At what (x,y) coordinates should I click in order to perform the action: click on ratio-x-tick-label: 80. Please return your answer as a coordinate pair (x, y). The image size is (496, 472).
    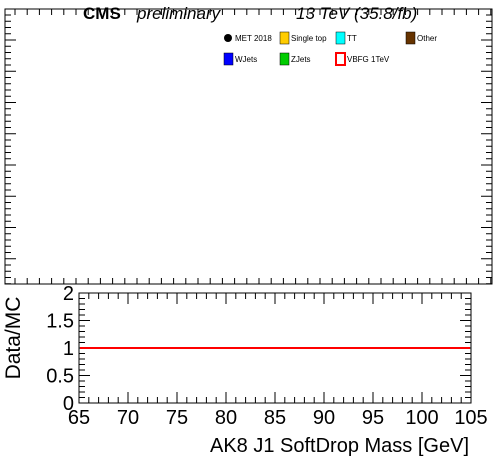
    Looking at the image, I should click on (226, 418).